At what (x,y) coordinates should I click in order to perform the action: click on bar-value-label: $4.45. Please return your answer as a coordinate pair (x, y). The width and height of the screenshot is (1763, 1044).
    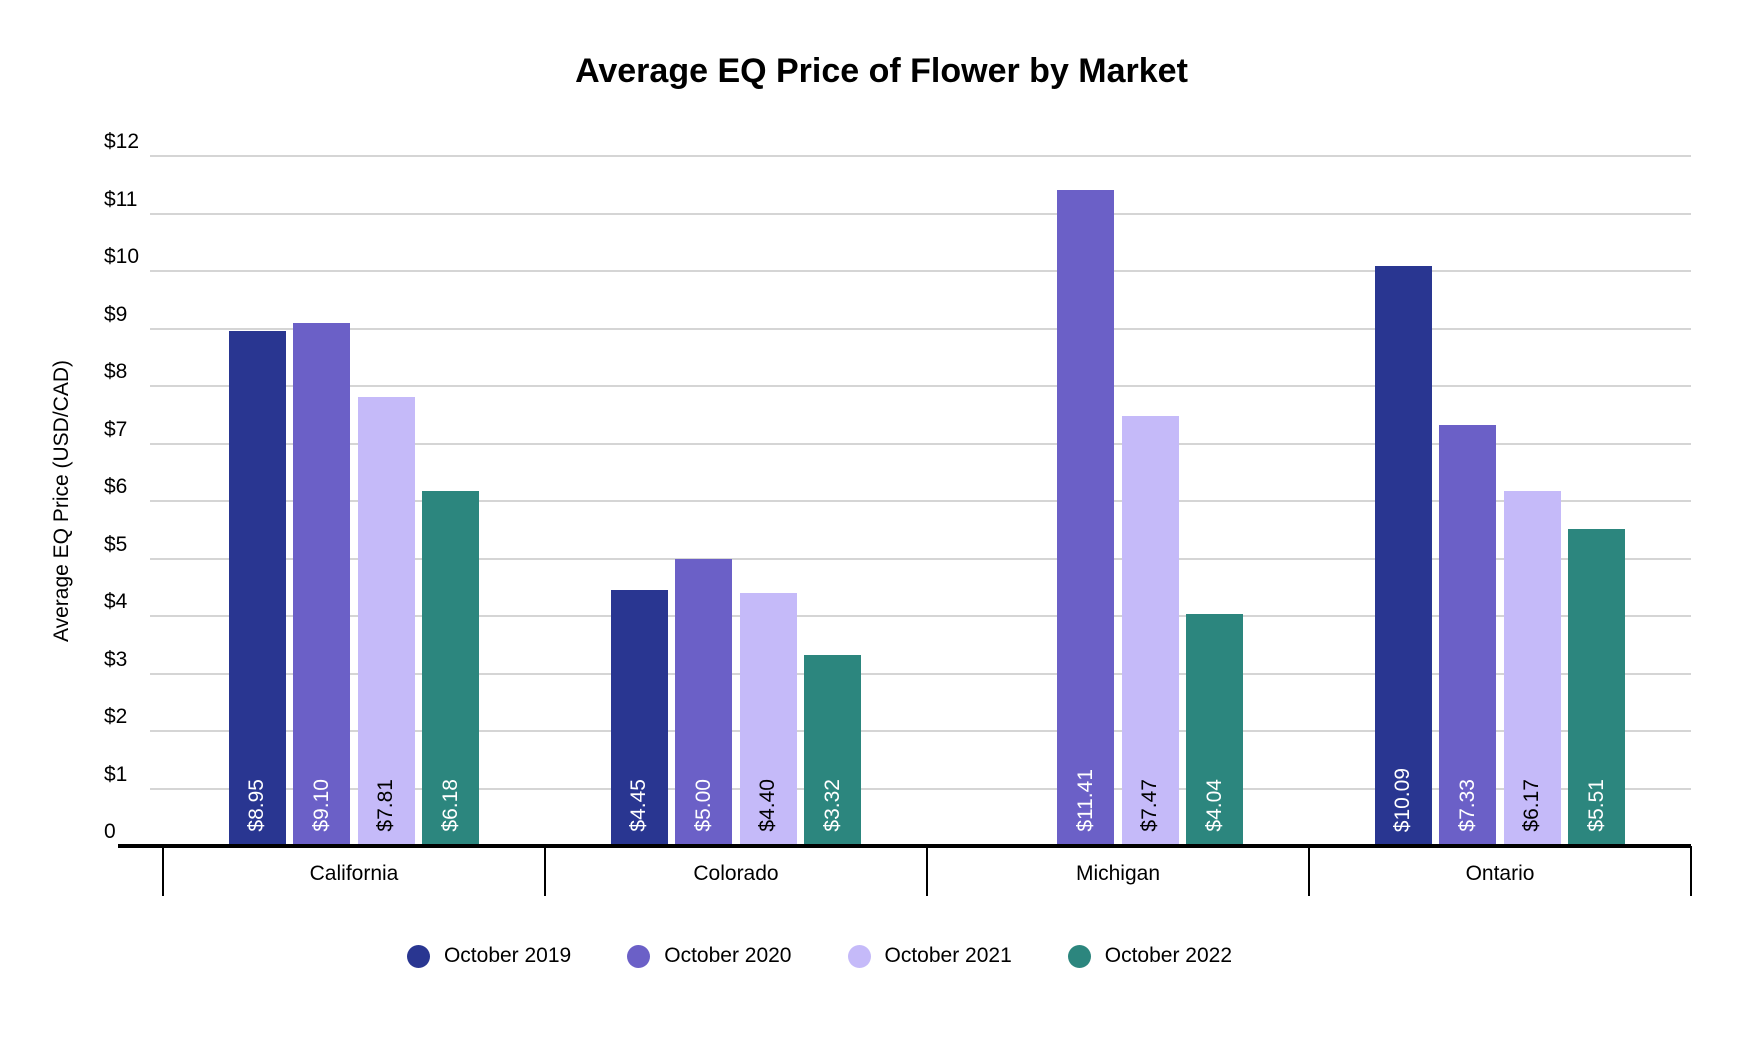
    Looking at the image, I should click on (639, 805).